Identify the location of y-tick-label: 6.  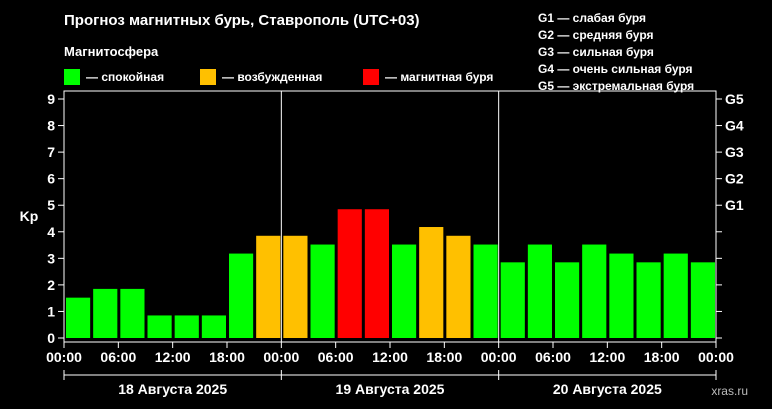
(51, 179).